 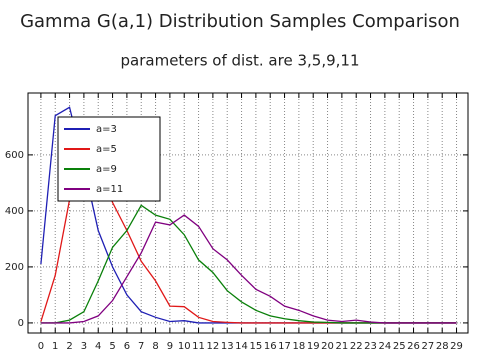 What do you see at coordinates (256, 346) in the screenshot?
I see `x-tick-label: 15` at bounding box center [256, 346].